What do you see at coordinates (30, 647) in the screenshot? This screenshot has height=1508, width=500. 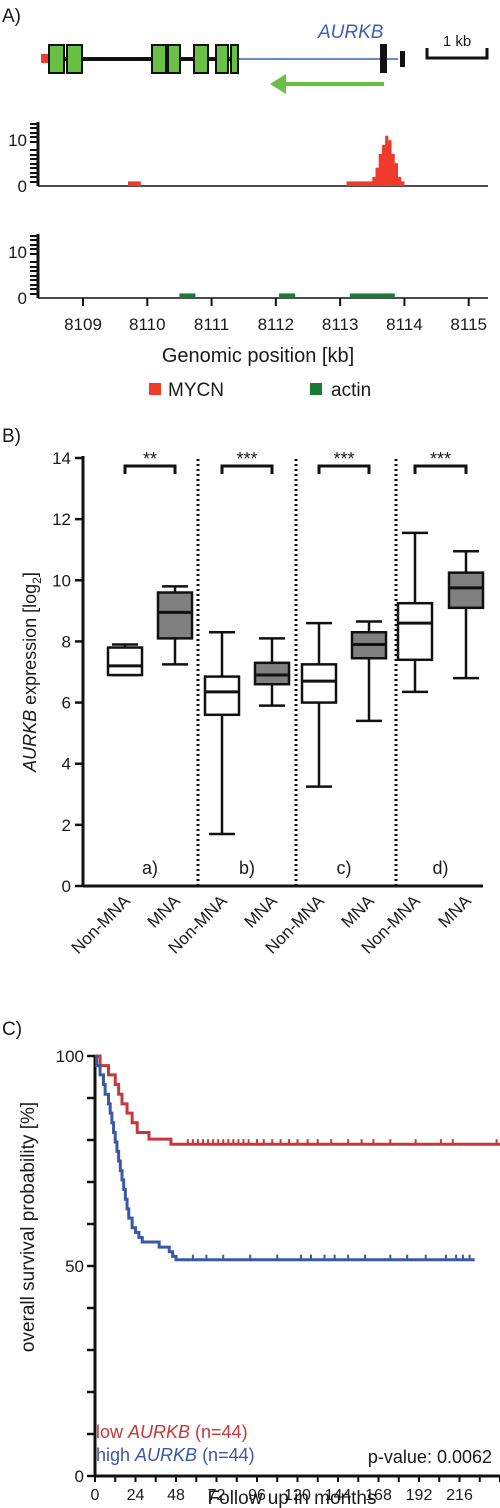 I see `boxplot-y-axis-rest: expression [log` at bounding box center [30, 647].